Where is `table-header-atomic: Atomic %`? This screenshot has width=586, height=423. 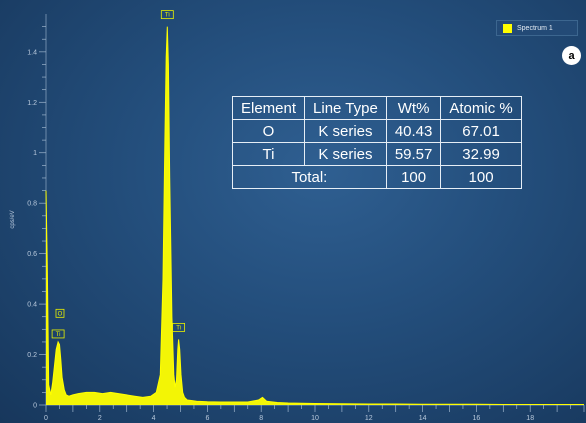
table-header-atomic: Atomic % is located at coordinates (481, 108).